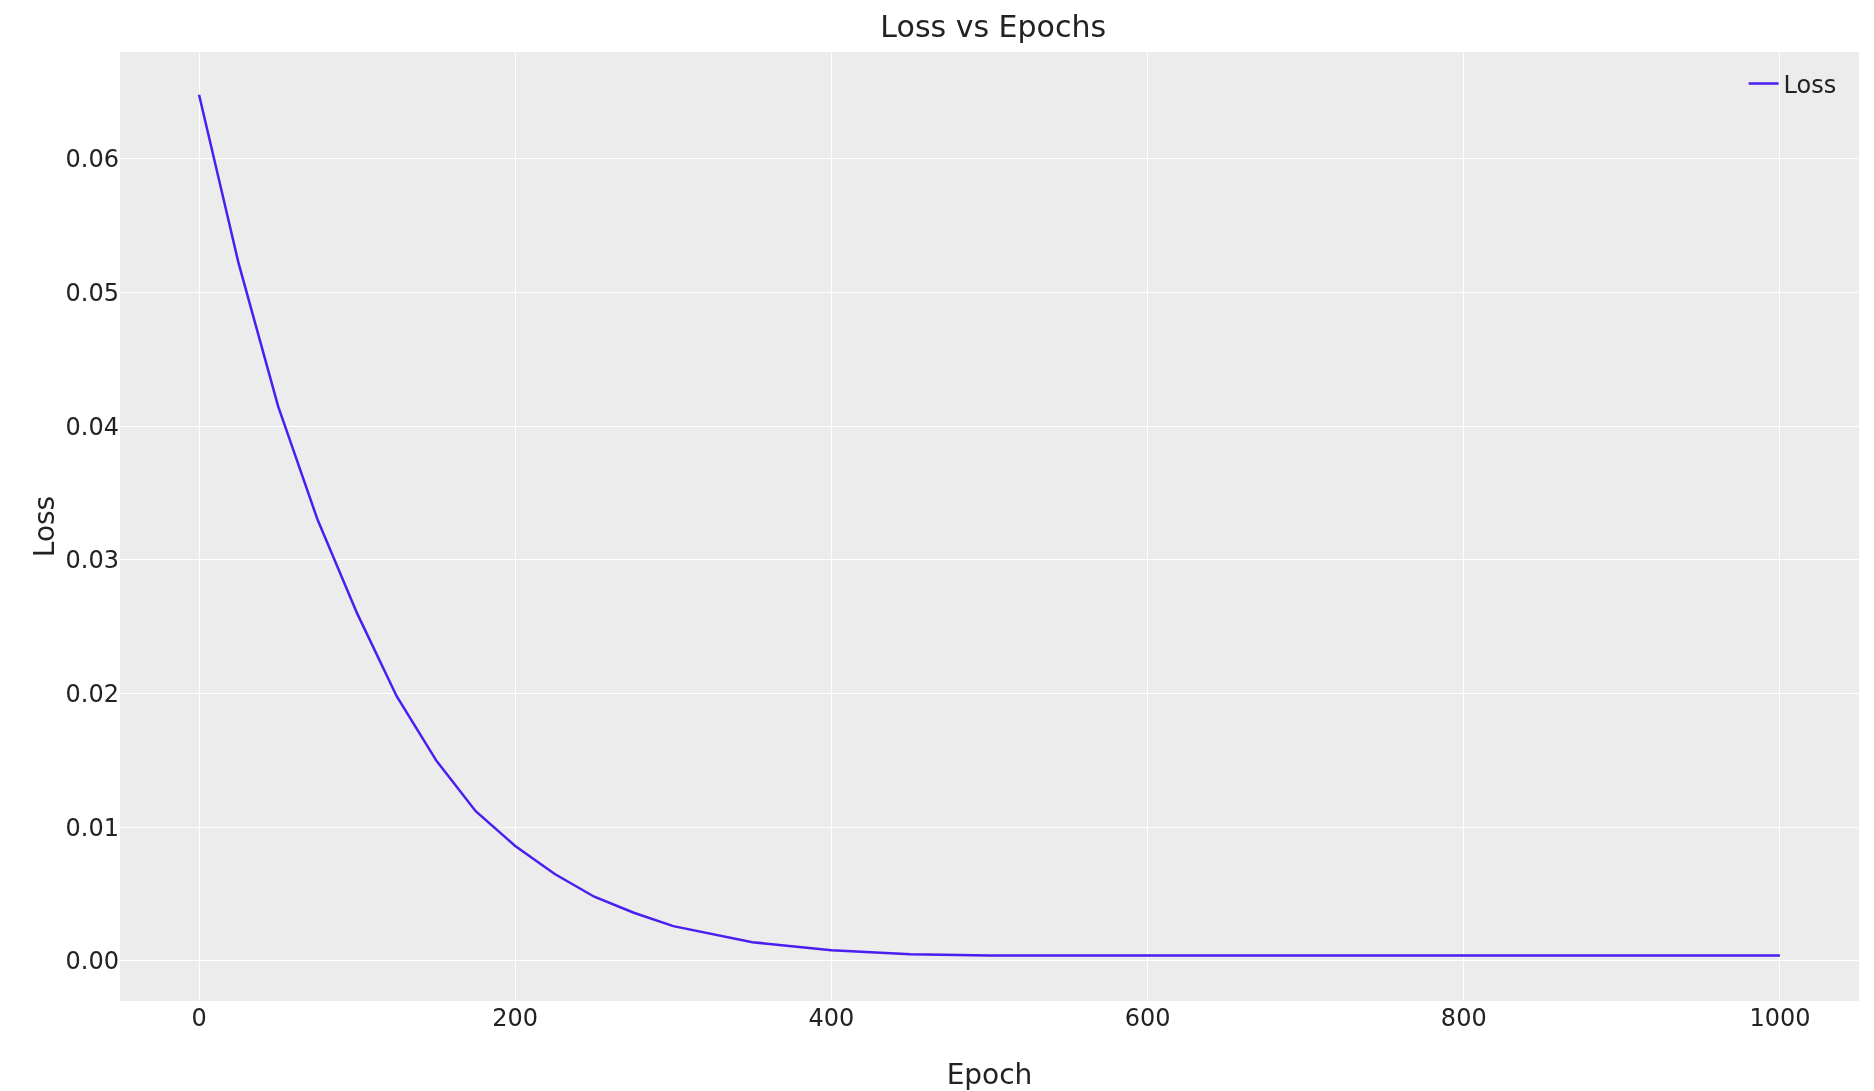 The width and height of the screenshot is (1874, 1091). What do you see at coordinates (989, 1074) in the screenshot?
I see `x-axis-title: Epoch` at bounding box center [989, 1074].